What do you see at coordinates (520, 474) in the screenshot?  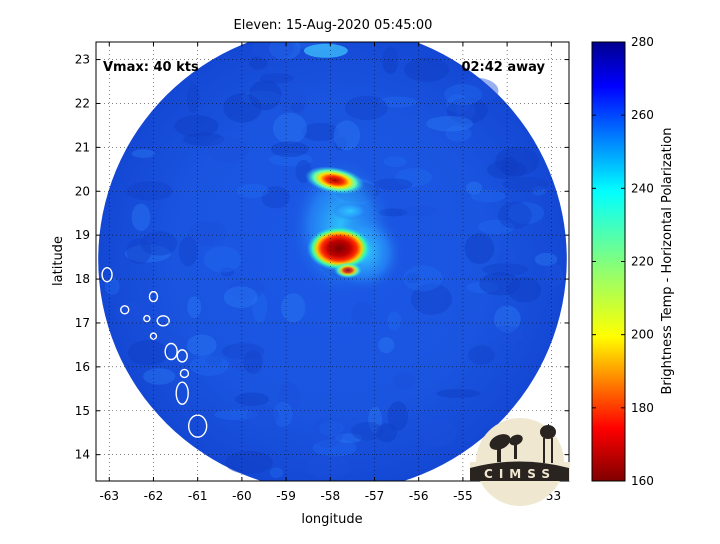 I see `logo-text: CIMSS` at bounding box center [520, 474].